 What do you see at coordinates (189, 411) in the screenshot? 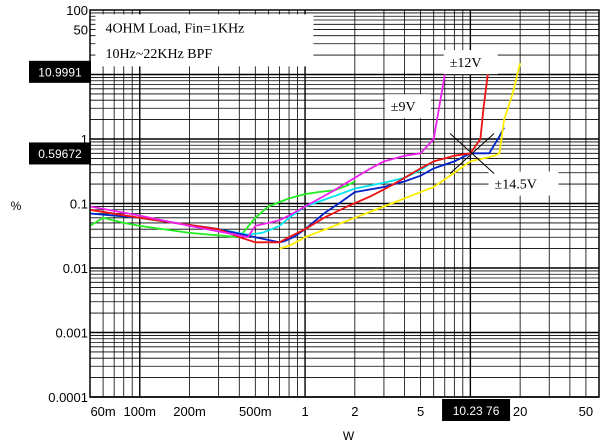
I see `x-tick-label: 200m` at bounding box center [189, 411].